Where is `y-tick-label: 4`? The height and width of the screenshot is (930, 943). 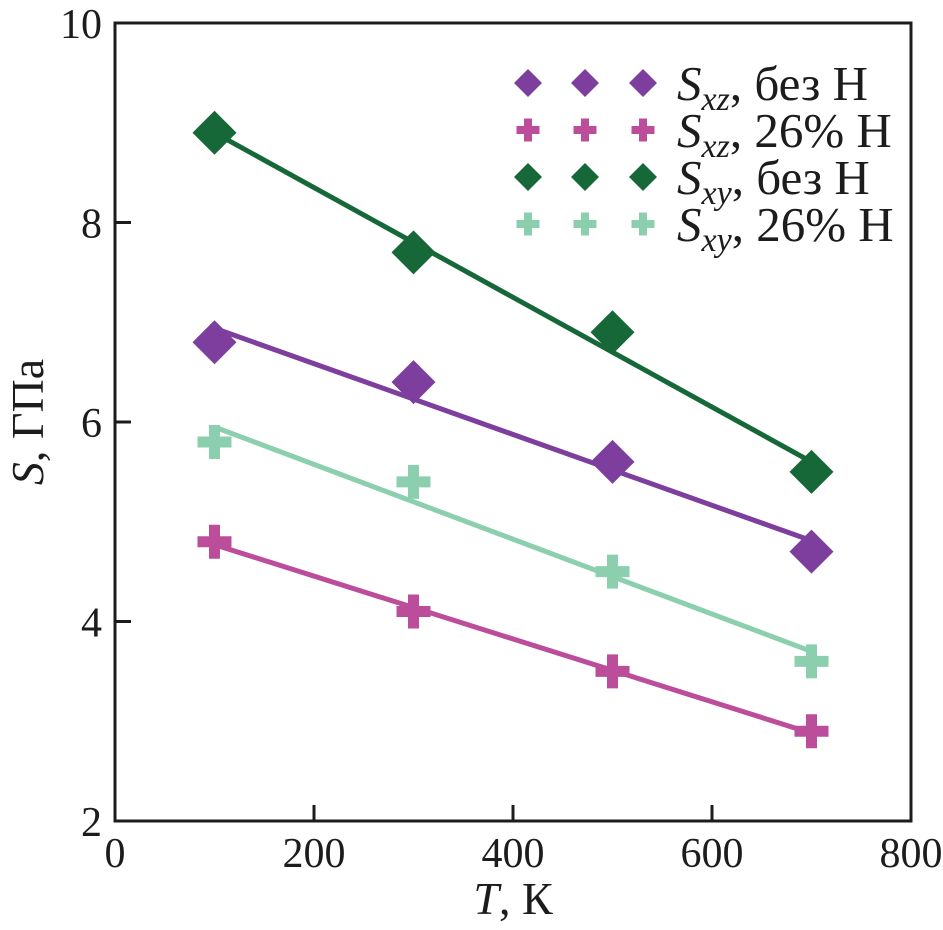
y-tick-label: 4 is located at coordinates (91, 624).